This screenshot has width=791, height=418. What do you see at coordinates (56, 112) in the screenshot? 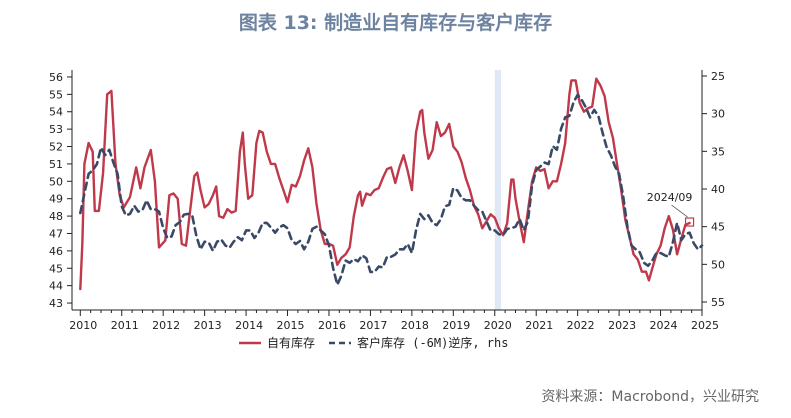
I see `left-tick-label: 54` at bounding box center [56, 112].